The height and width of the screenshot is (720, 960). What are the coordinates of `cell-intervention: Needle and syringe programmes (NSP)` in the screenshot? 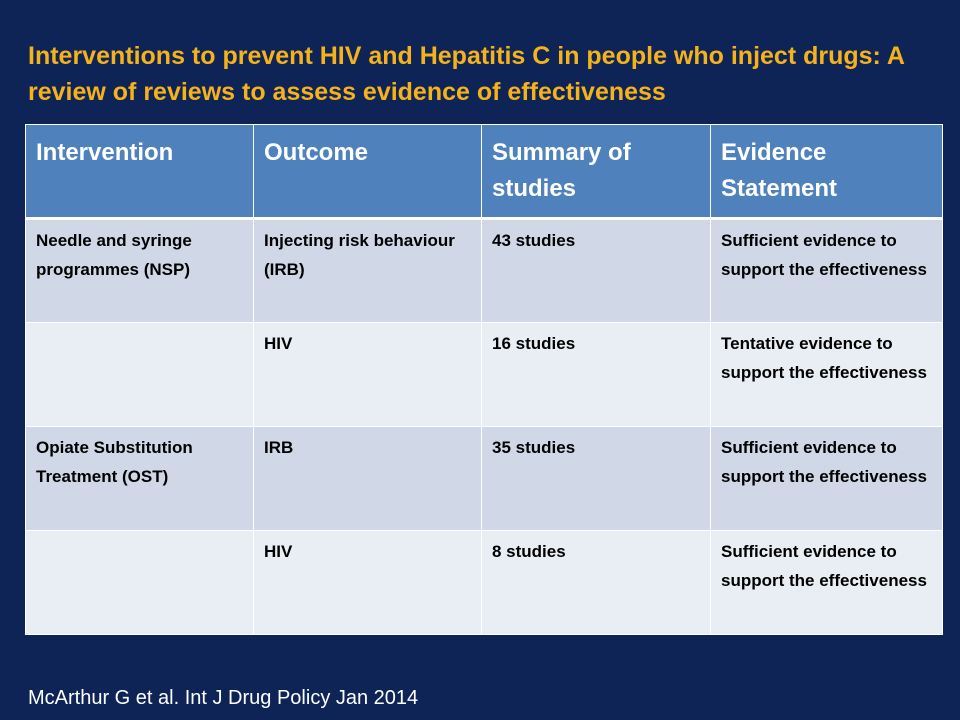 It's located at (139, 270).